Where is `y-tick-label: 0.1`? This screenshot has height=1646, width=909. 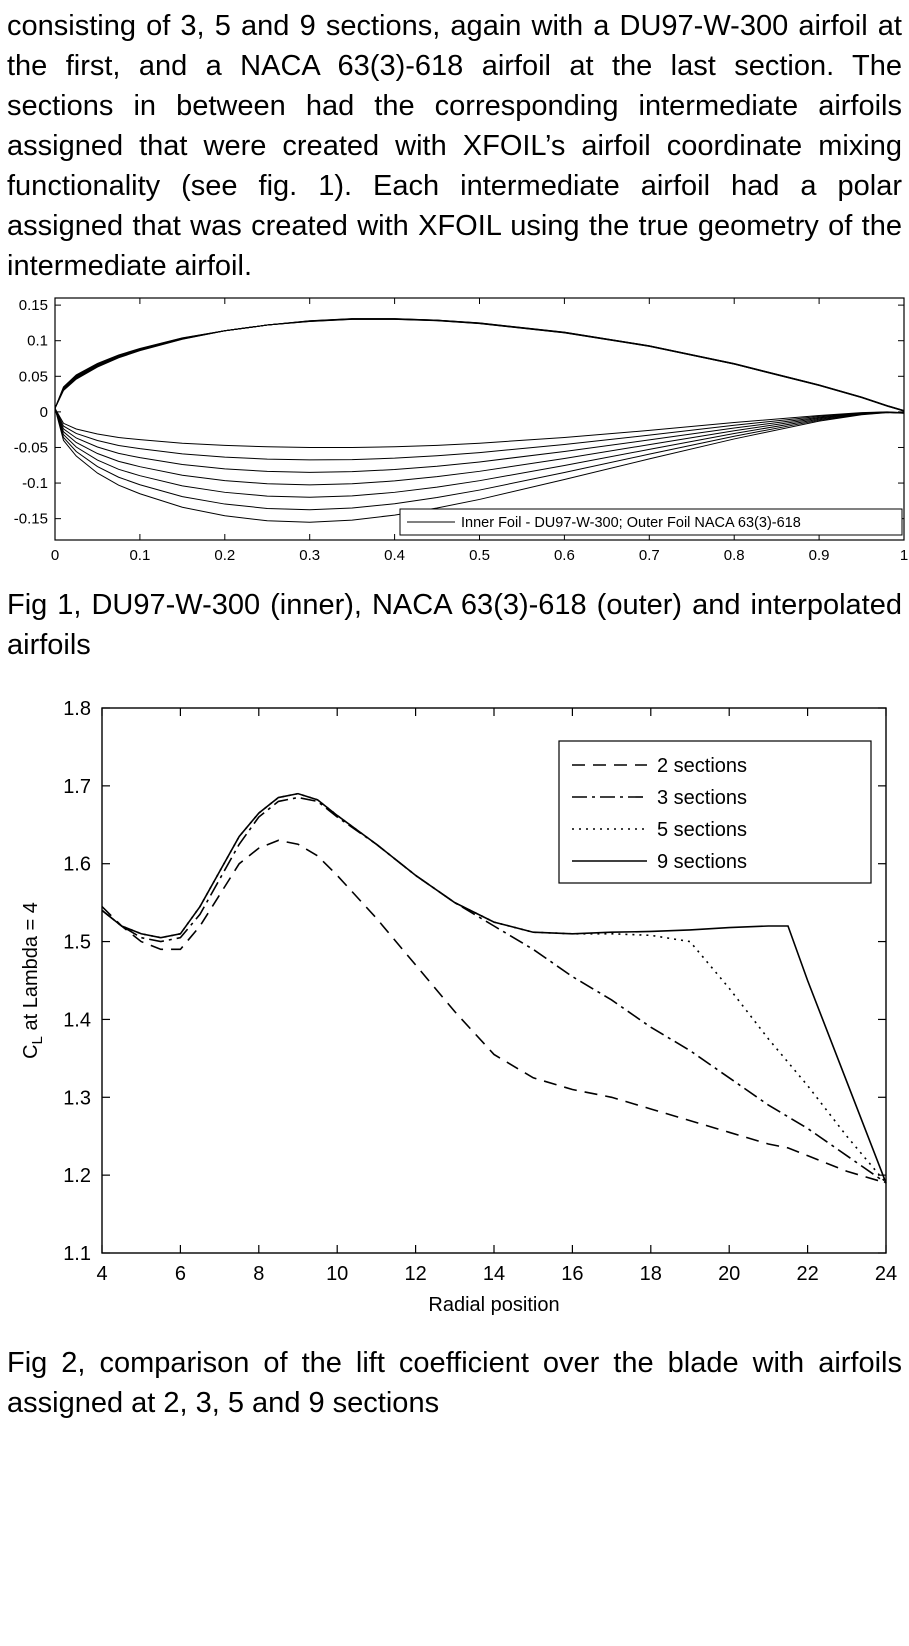 y-tick-label: 0.1 is located at coordinates (37, 341).